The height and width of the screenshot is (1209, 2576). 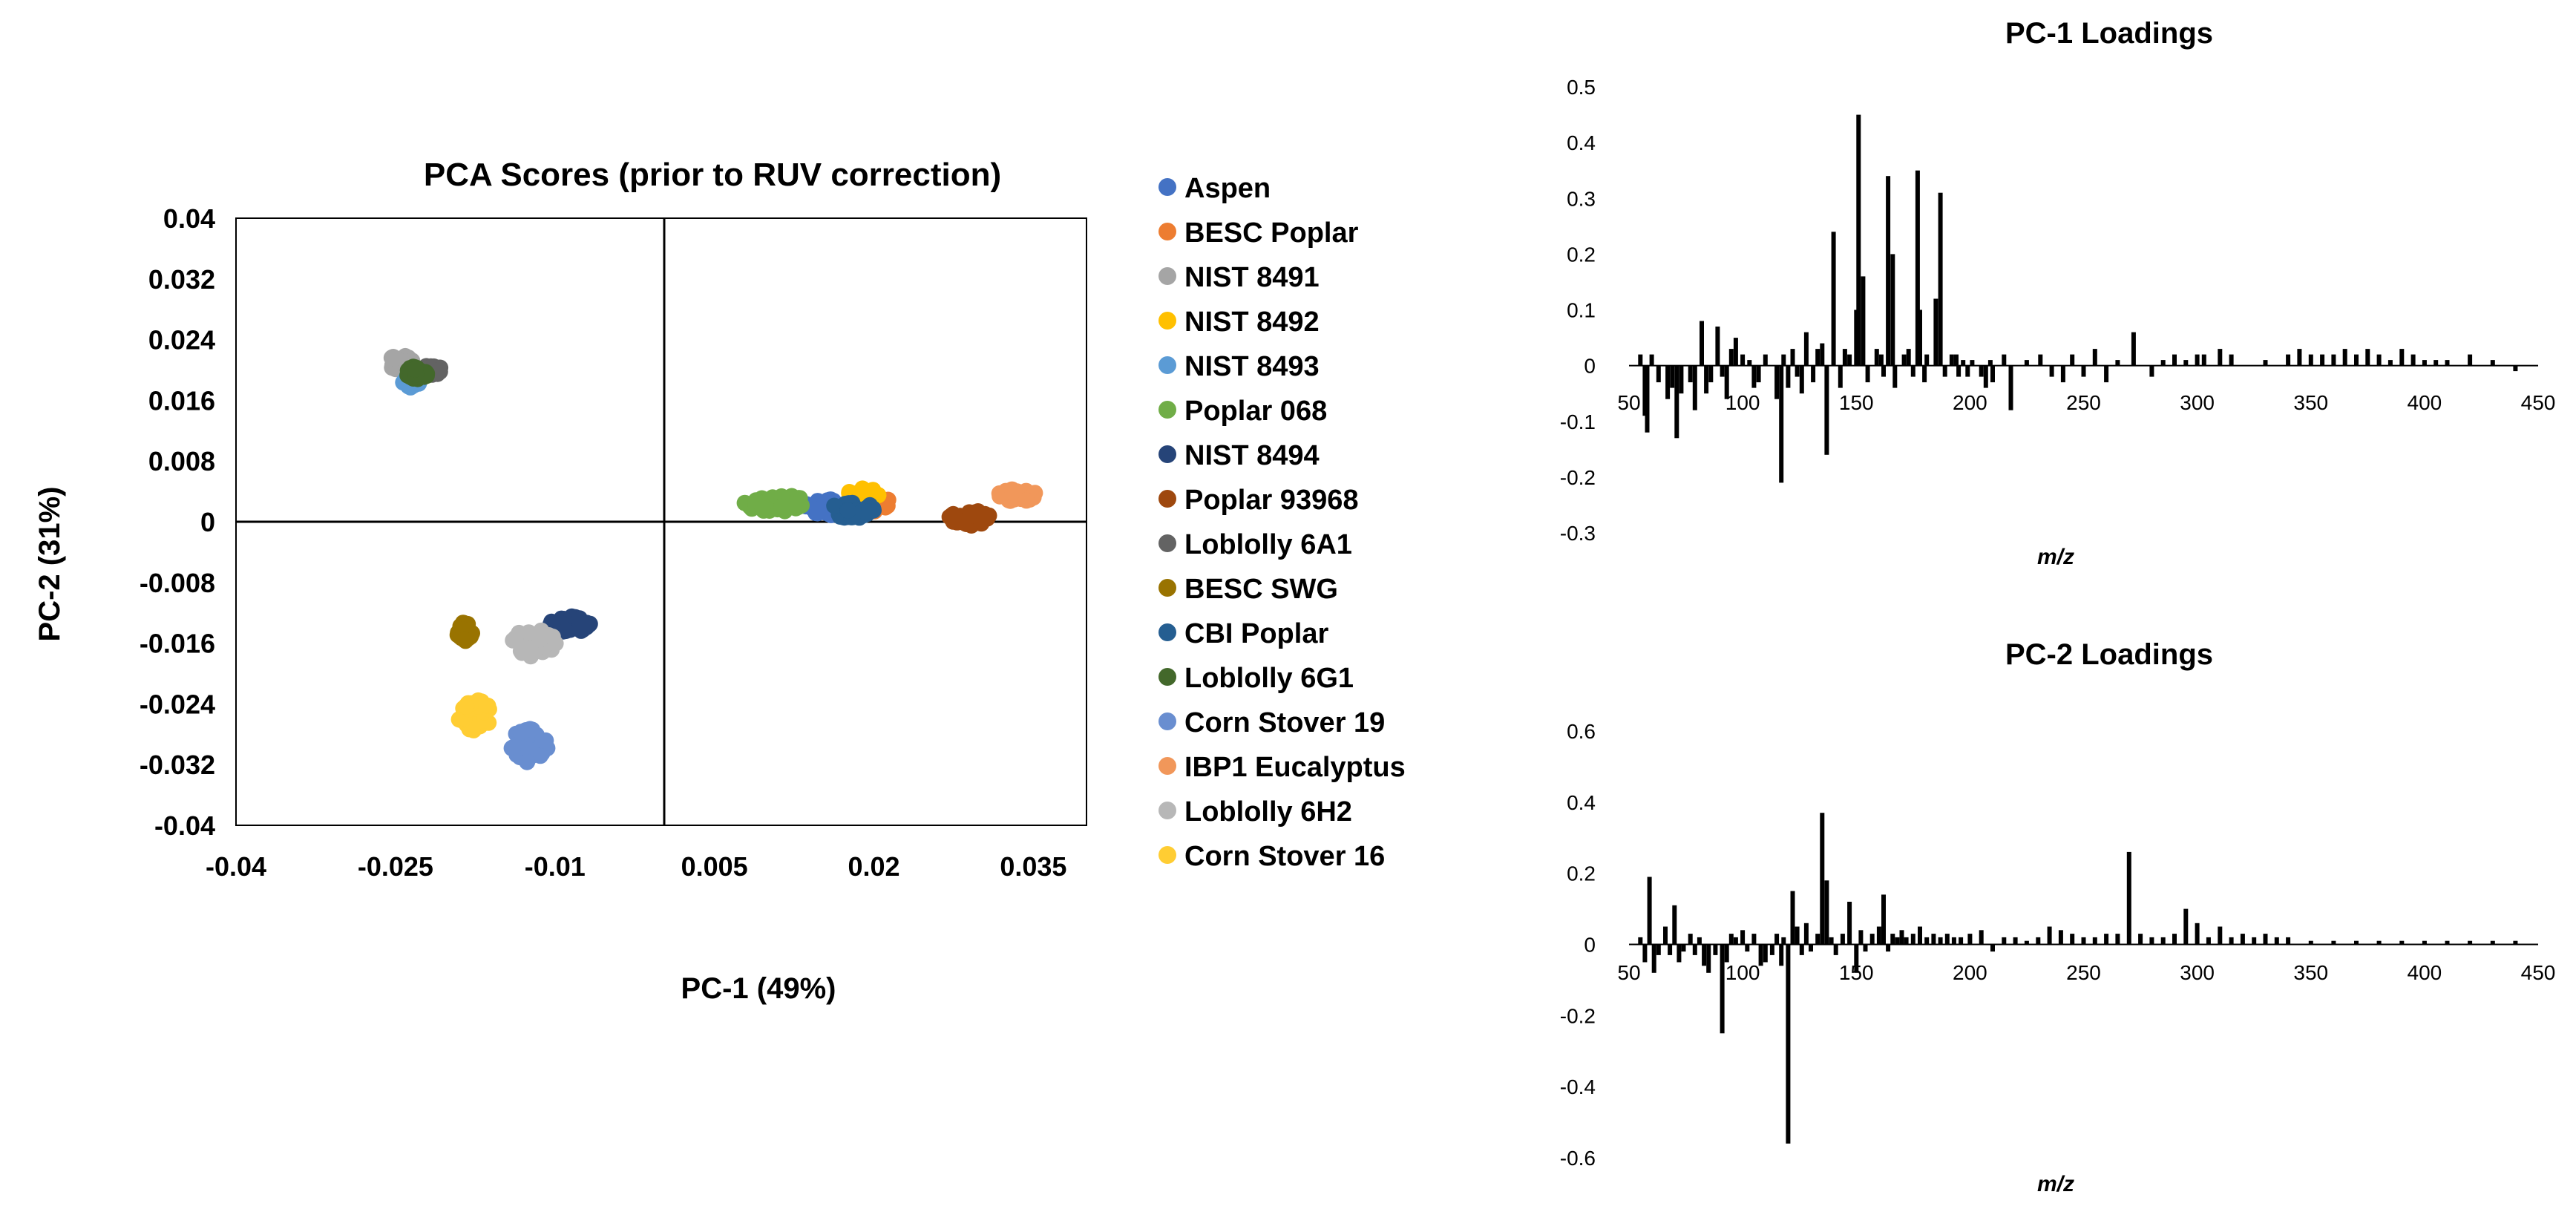 I want to click on pc2-y-tick: 0, so click(x=1590, y=945).